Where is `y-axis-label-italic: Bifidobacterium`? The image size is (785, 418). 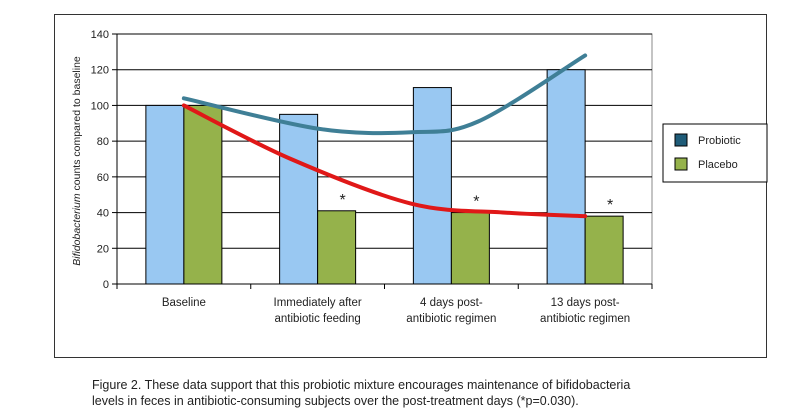 y-axis-label-italic: Bifidobacterium is located at coordinates (77, 229).